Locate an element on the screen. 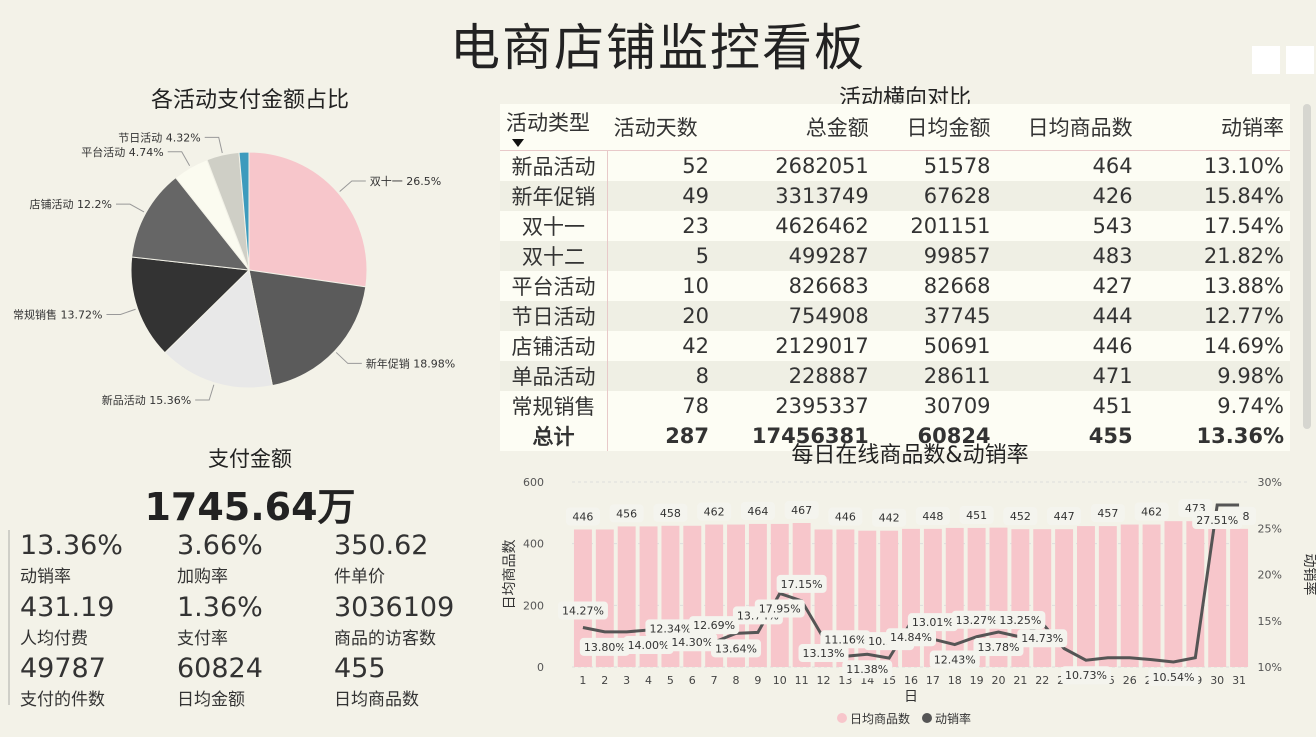 The height and width of the screenshot is (737, 1316). kpi-label: 日均金额 is located at coordinates (211, 700).